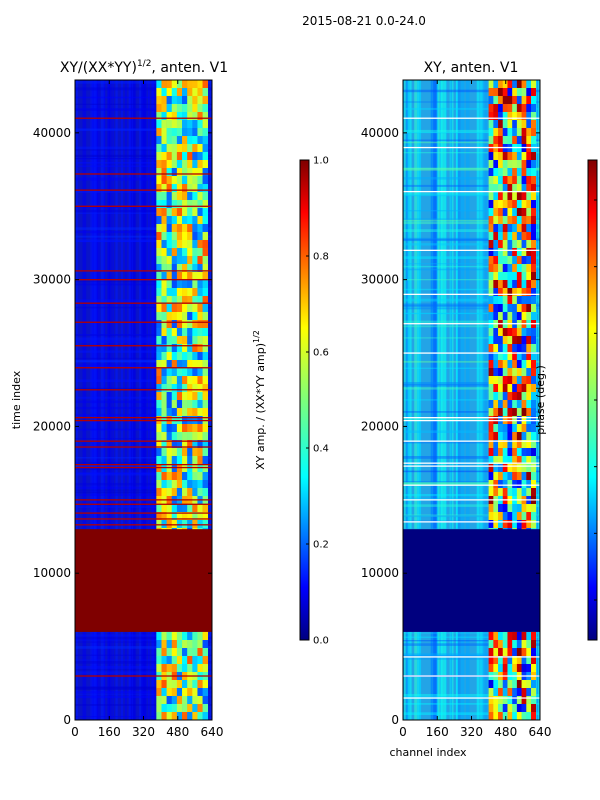 Image resolution: width=600 pixels, height=800 pixels. I want to click on x-tick-label: 320, so click(143, 732).